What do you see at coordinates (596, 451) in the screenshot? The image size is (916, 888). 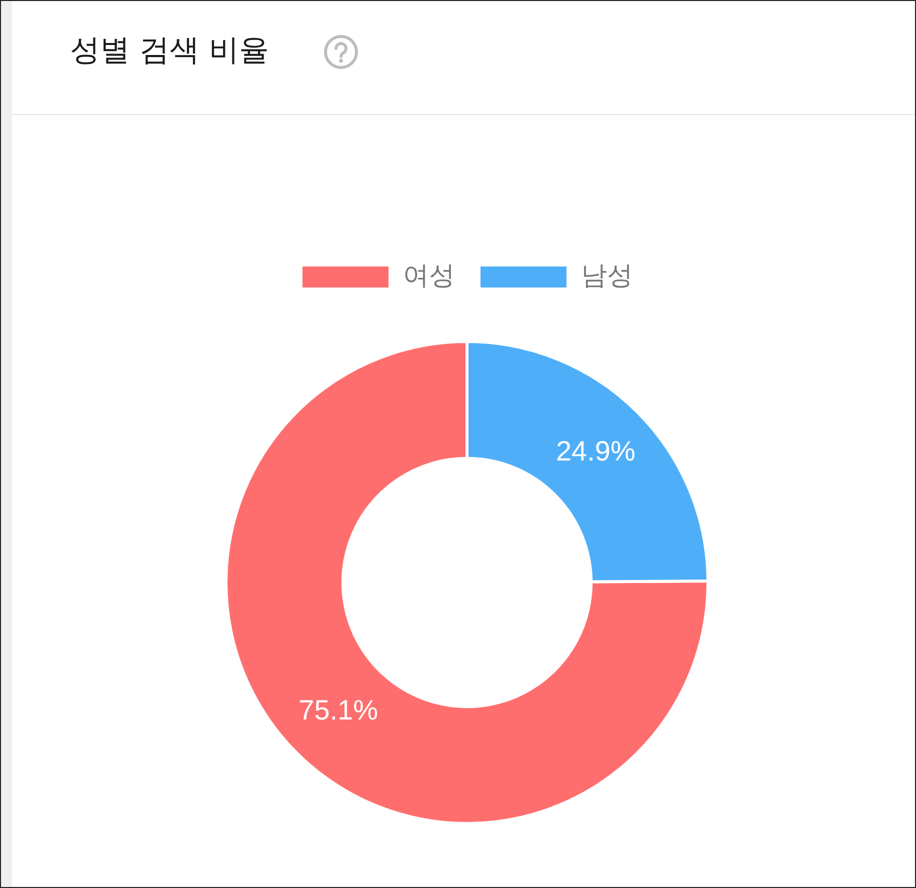 I see `data-label: 24.9%` at bounding box center [596, 451].